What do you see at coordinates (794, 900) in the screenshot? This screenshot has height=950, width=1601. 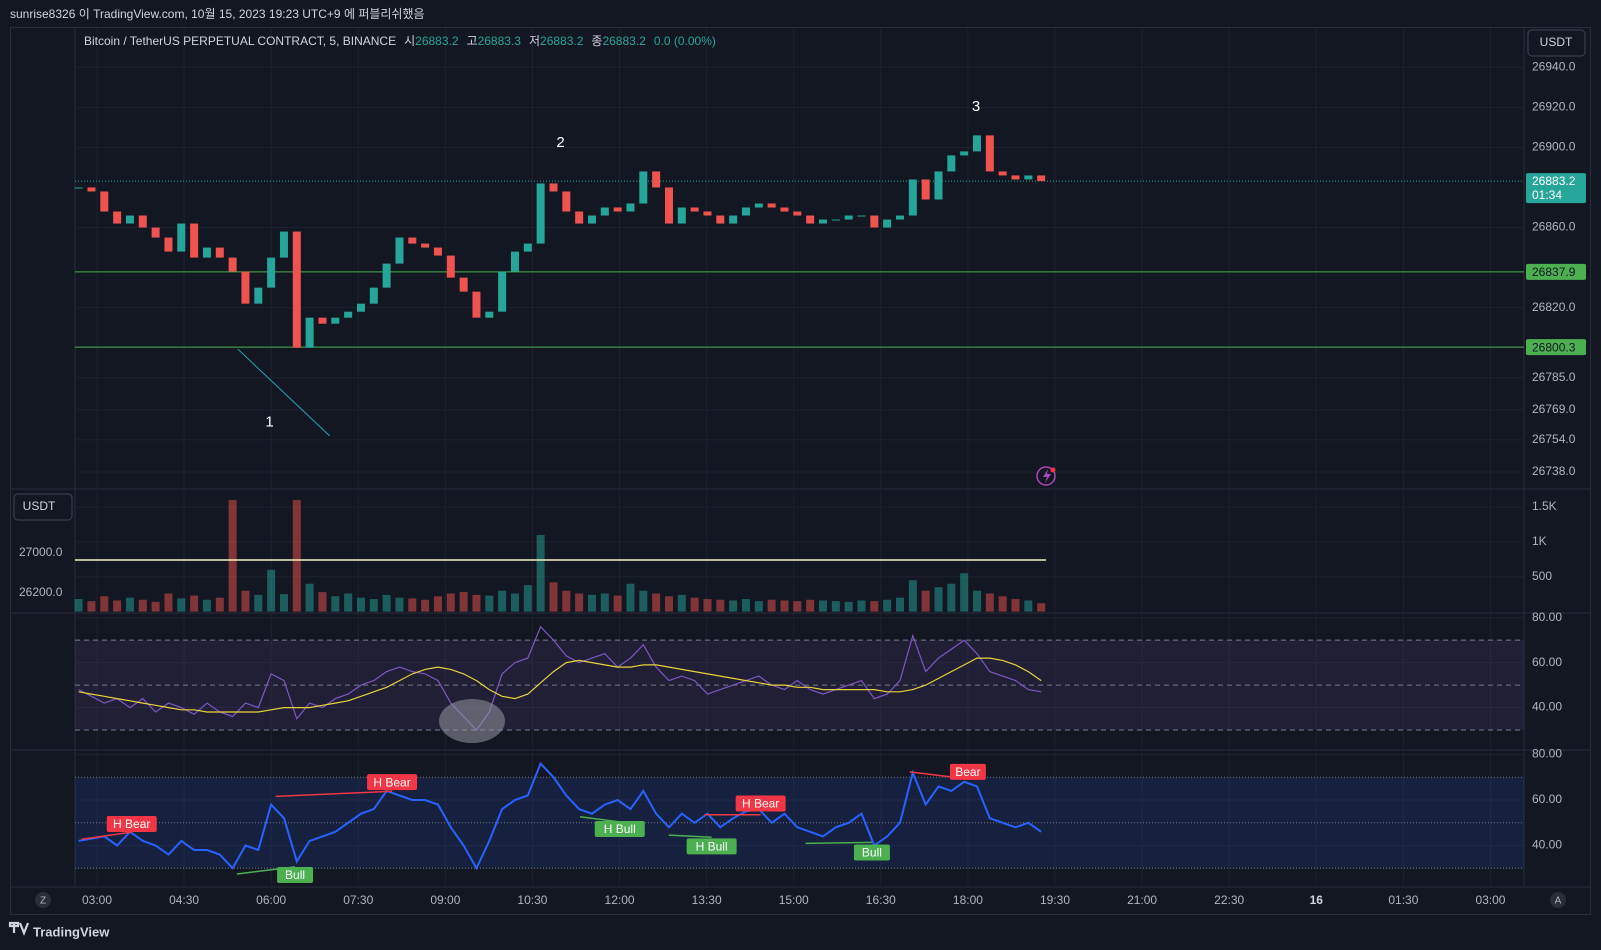 I see `time-label: 15:00` at bounding box center [794, 900].